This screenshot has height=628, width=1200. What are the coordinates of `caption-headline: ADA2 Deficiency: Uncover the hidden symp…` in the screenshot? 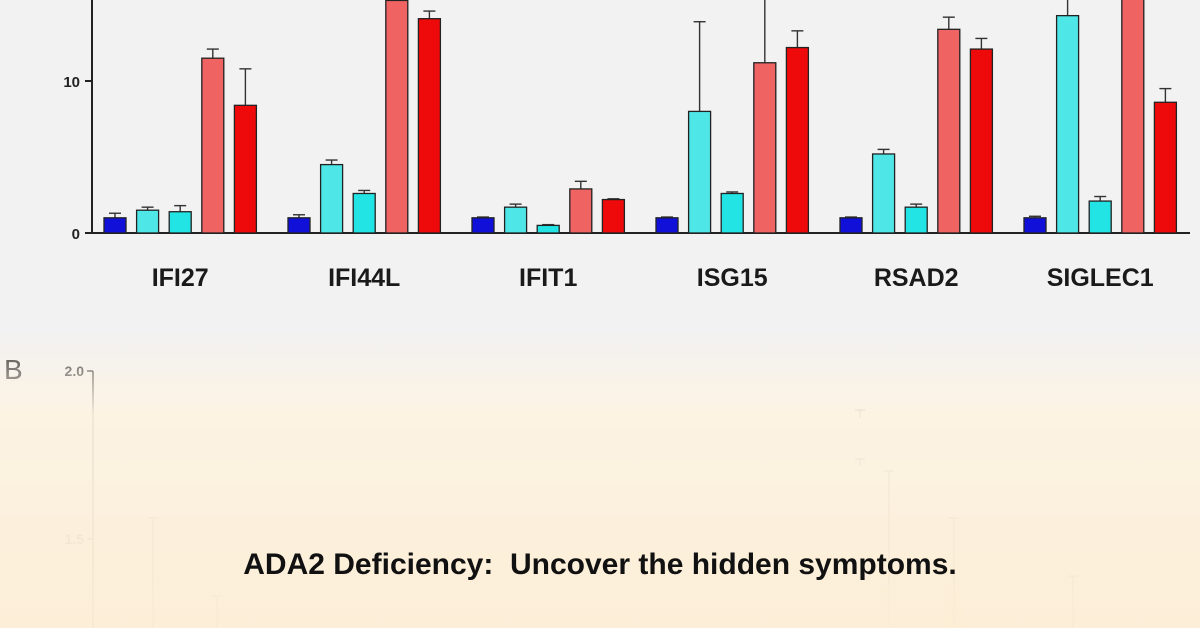 It's located at (600, 564).